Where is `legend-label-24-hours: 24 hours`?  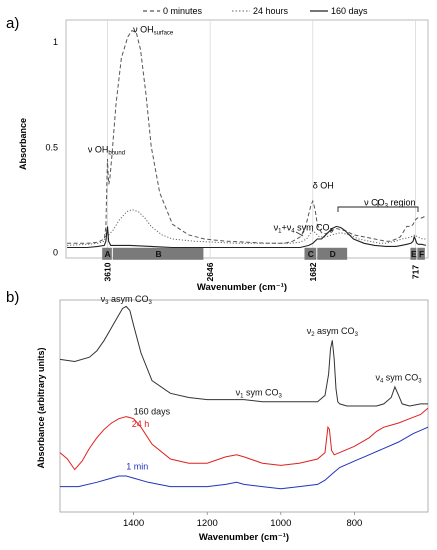
legend-label-24-hours: 24 hours is located at coordinates (271, 11).